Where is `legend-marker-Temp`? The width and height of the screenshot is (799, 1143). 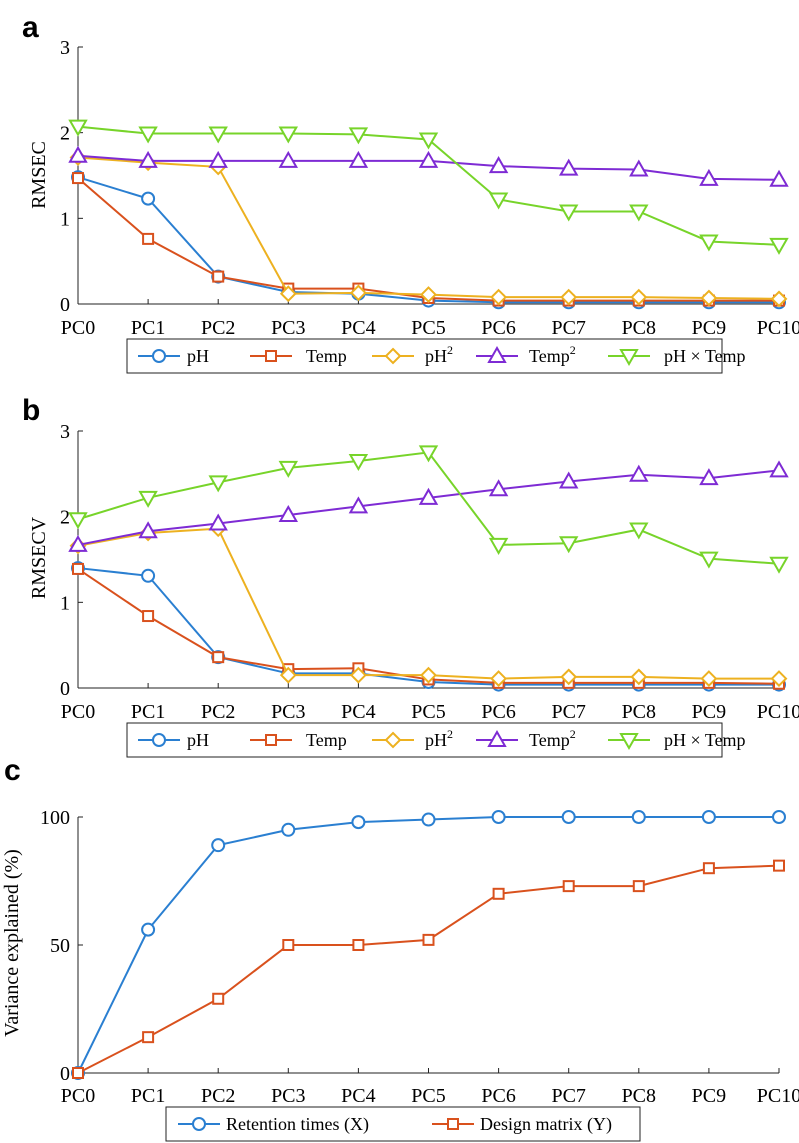 legend-marker-Temp is located at coordinates (271, 740).